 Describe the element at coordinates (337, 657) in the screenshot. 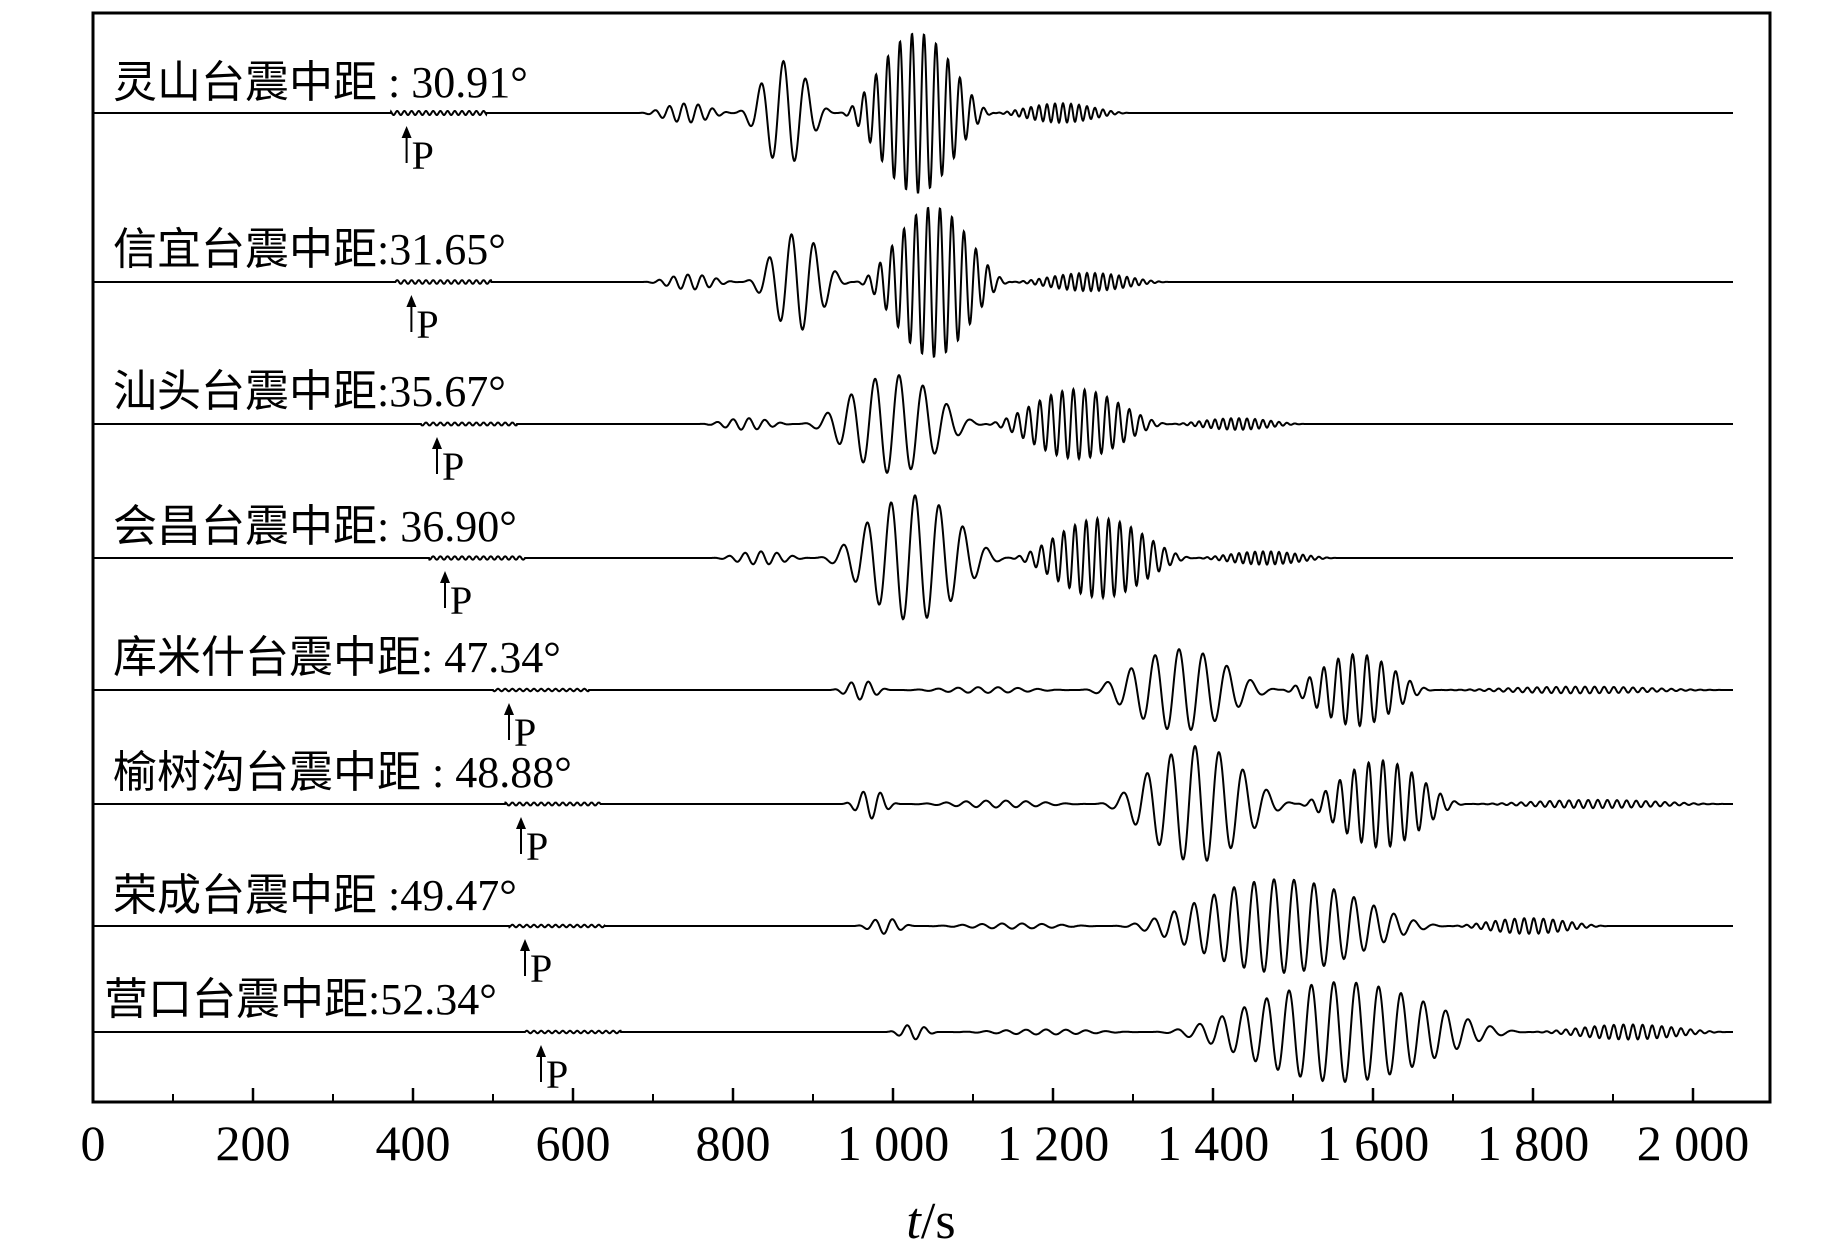

I see `station-label: 库米什台震中距: 47.34°` at that location.